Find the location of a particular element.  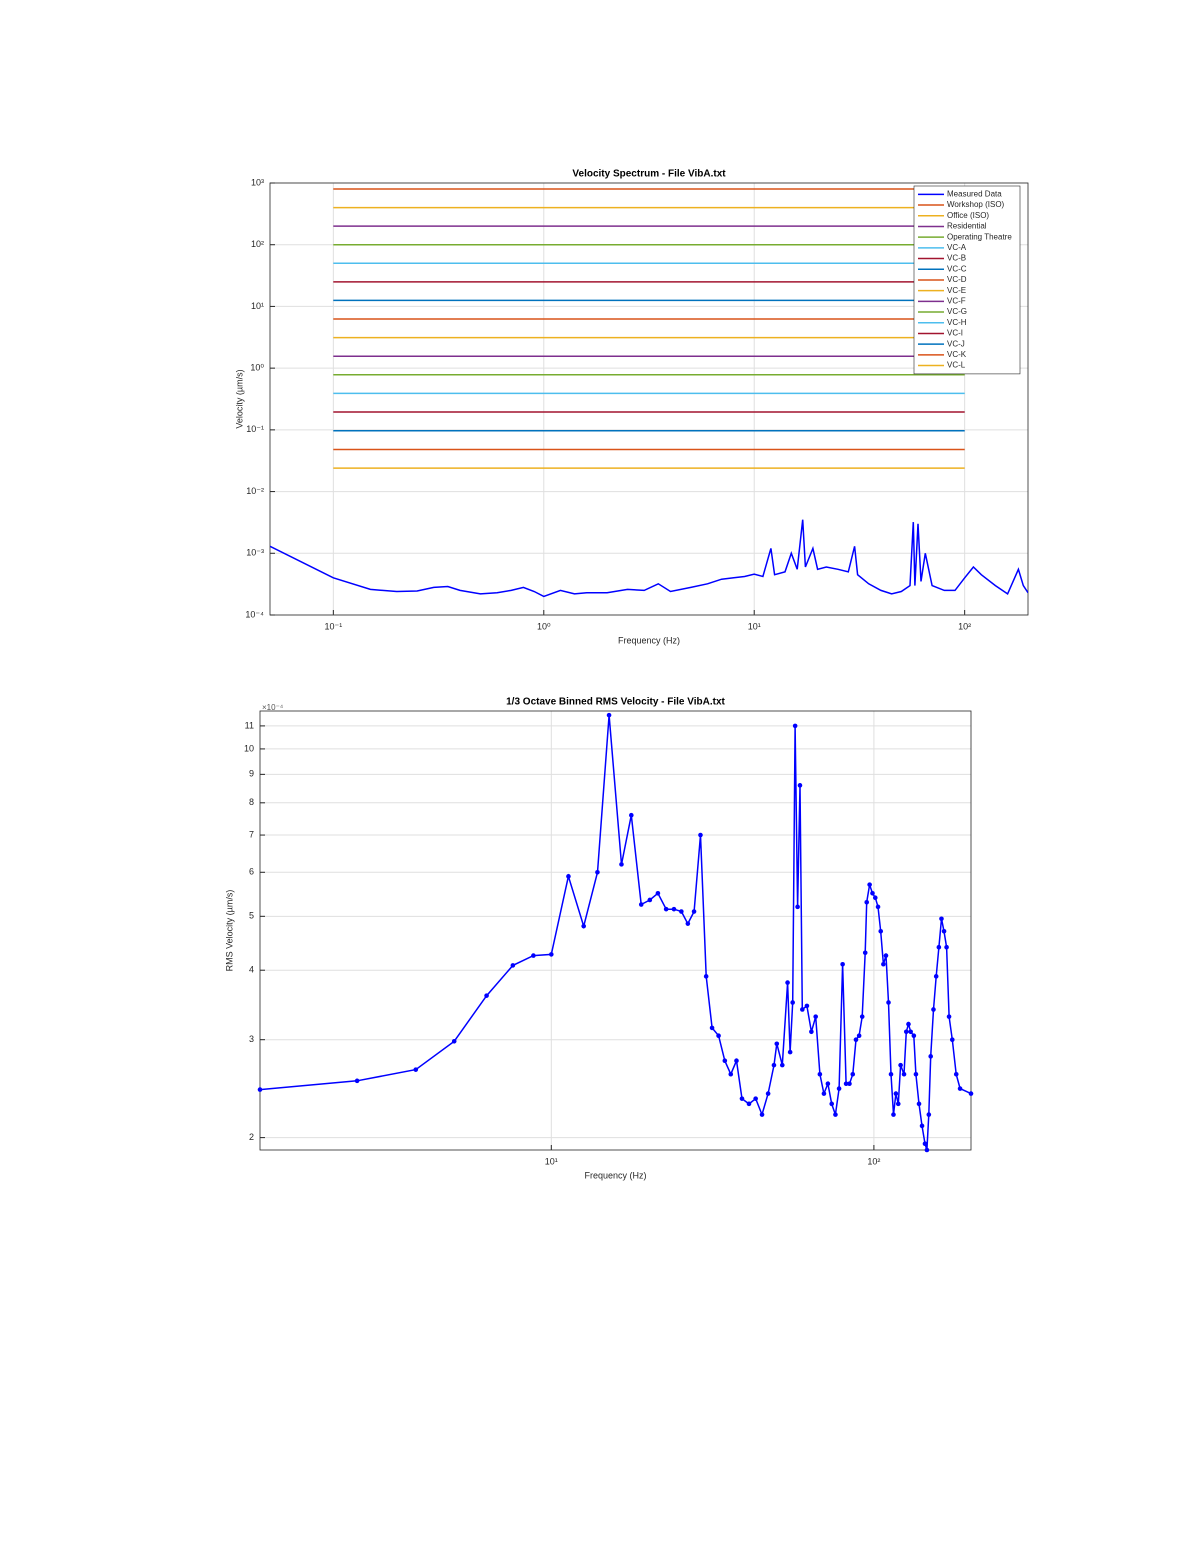

y-tick-label: 10³ is located at coordinates (257, 182).